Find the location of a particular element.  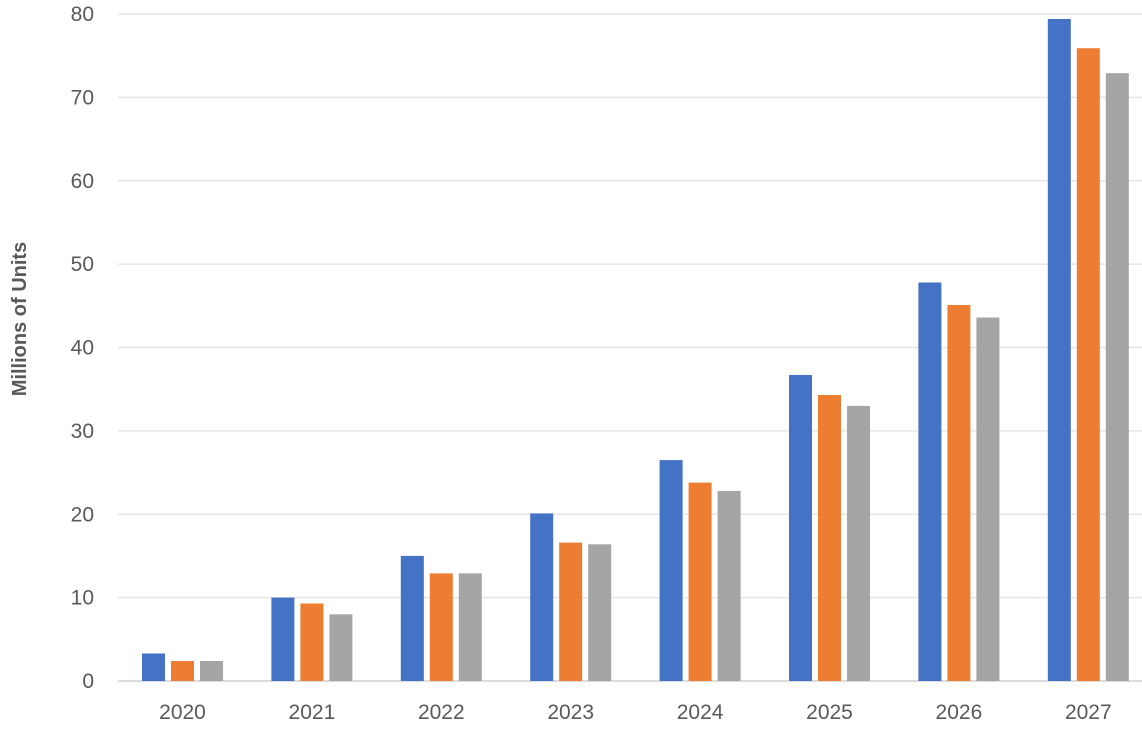

x-tick-label: 2021 is located at coordinates (312, 712).